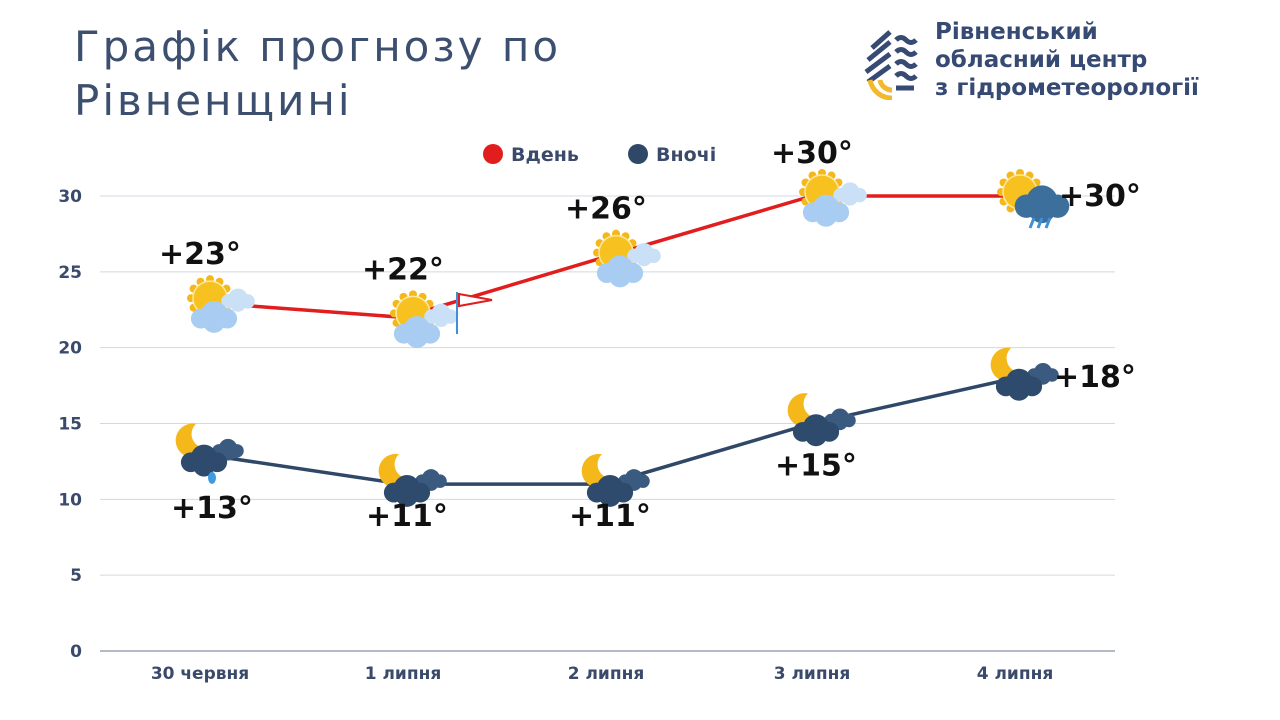 This screenshot has height=720, width=1280. I want to click on sun-rain-cloud-icon, so click(1033, 199).